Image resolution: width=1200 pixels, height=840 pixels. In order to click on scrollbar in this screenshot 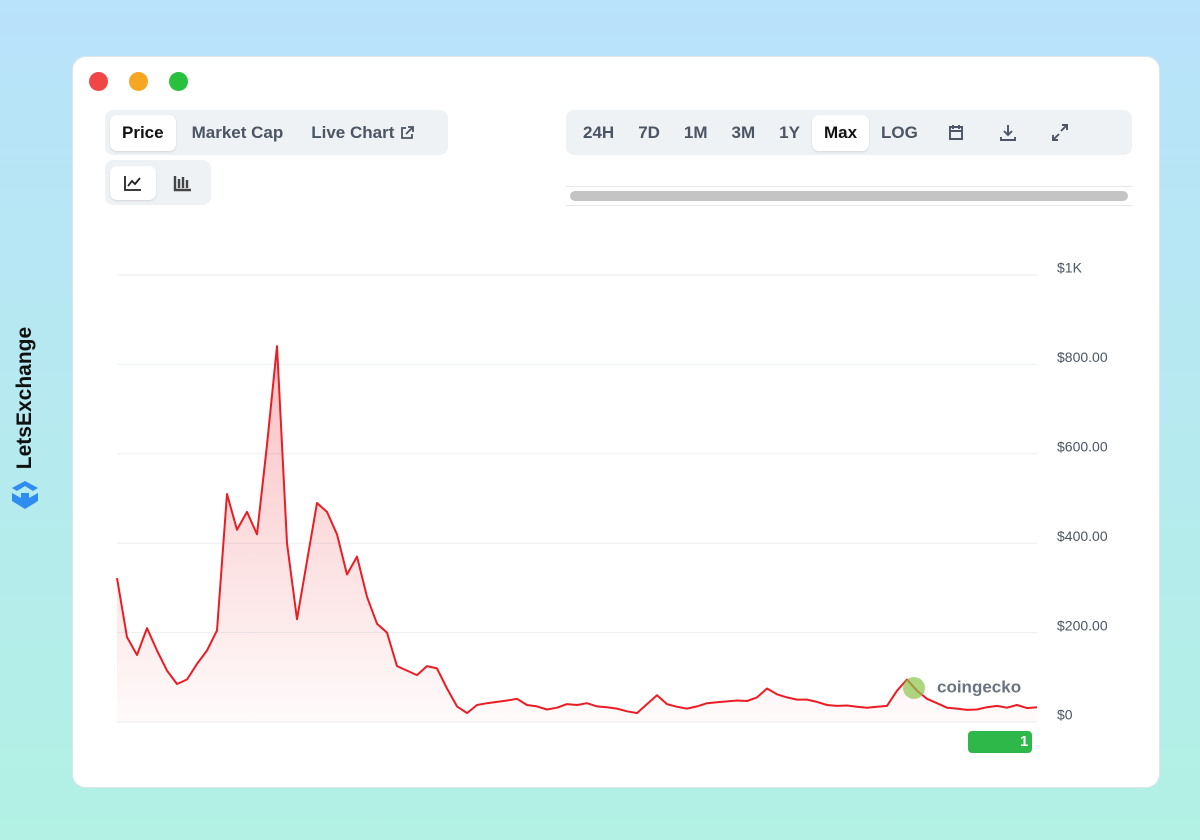, I will do `click(849, 196)`.